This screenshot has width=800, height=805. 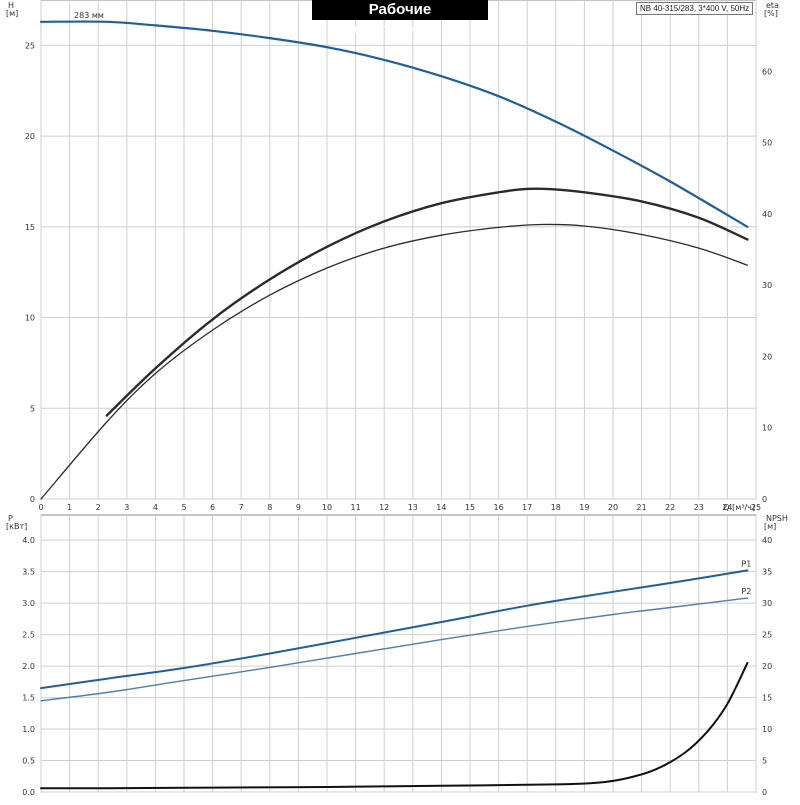 What do you see at coordinates (30, 45) in the screenshot?
I see `top-y-tick-left-5: 25` at bounding box center [30, 45].